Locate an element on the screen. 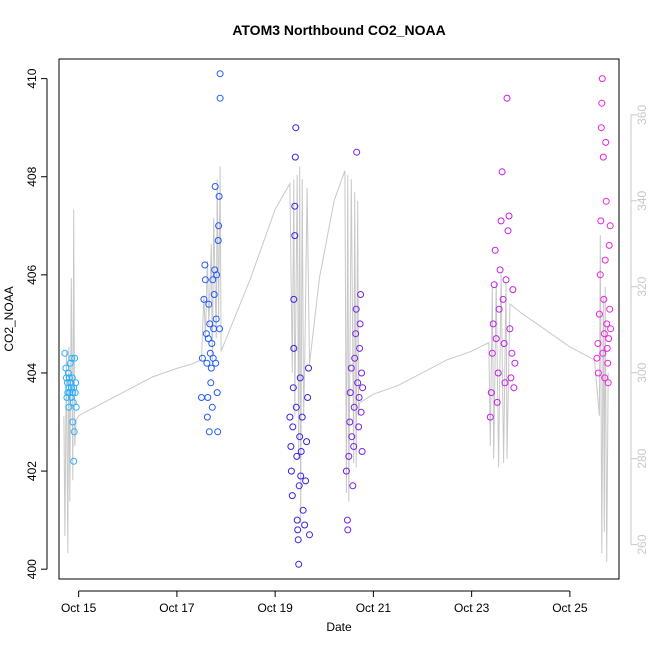 The width and height of the screenshot is (650, 650). y2-tick-label: 260 is located at coordinates (642, 544).